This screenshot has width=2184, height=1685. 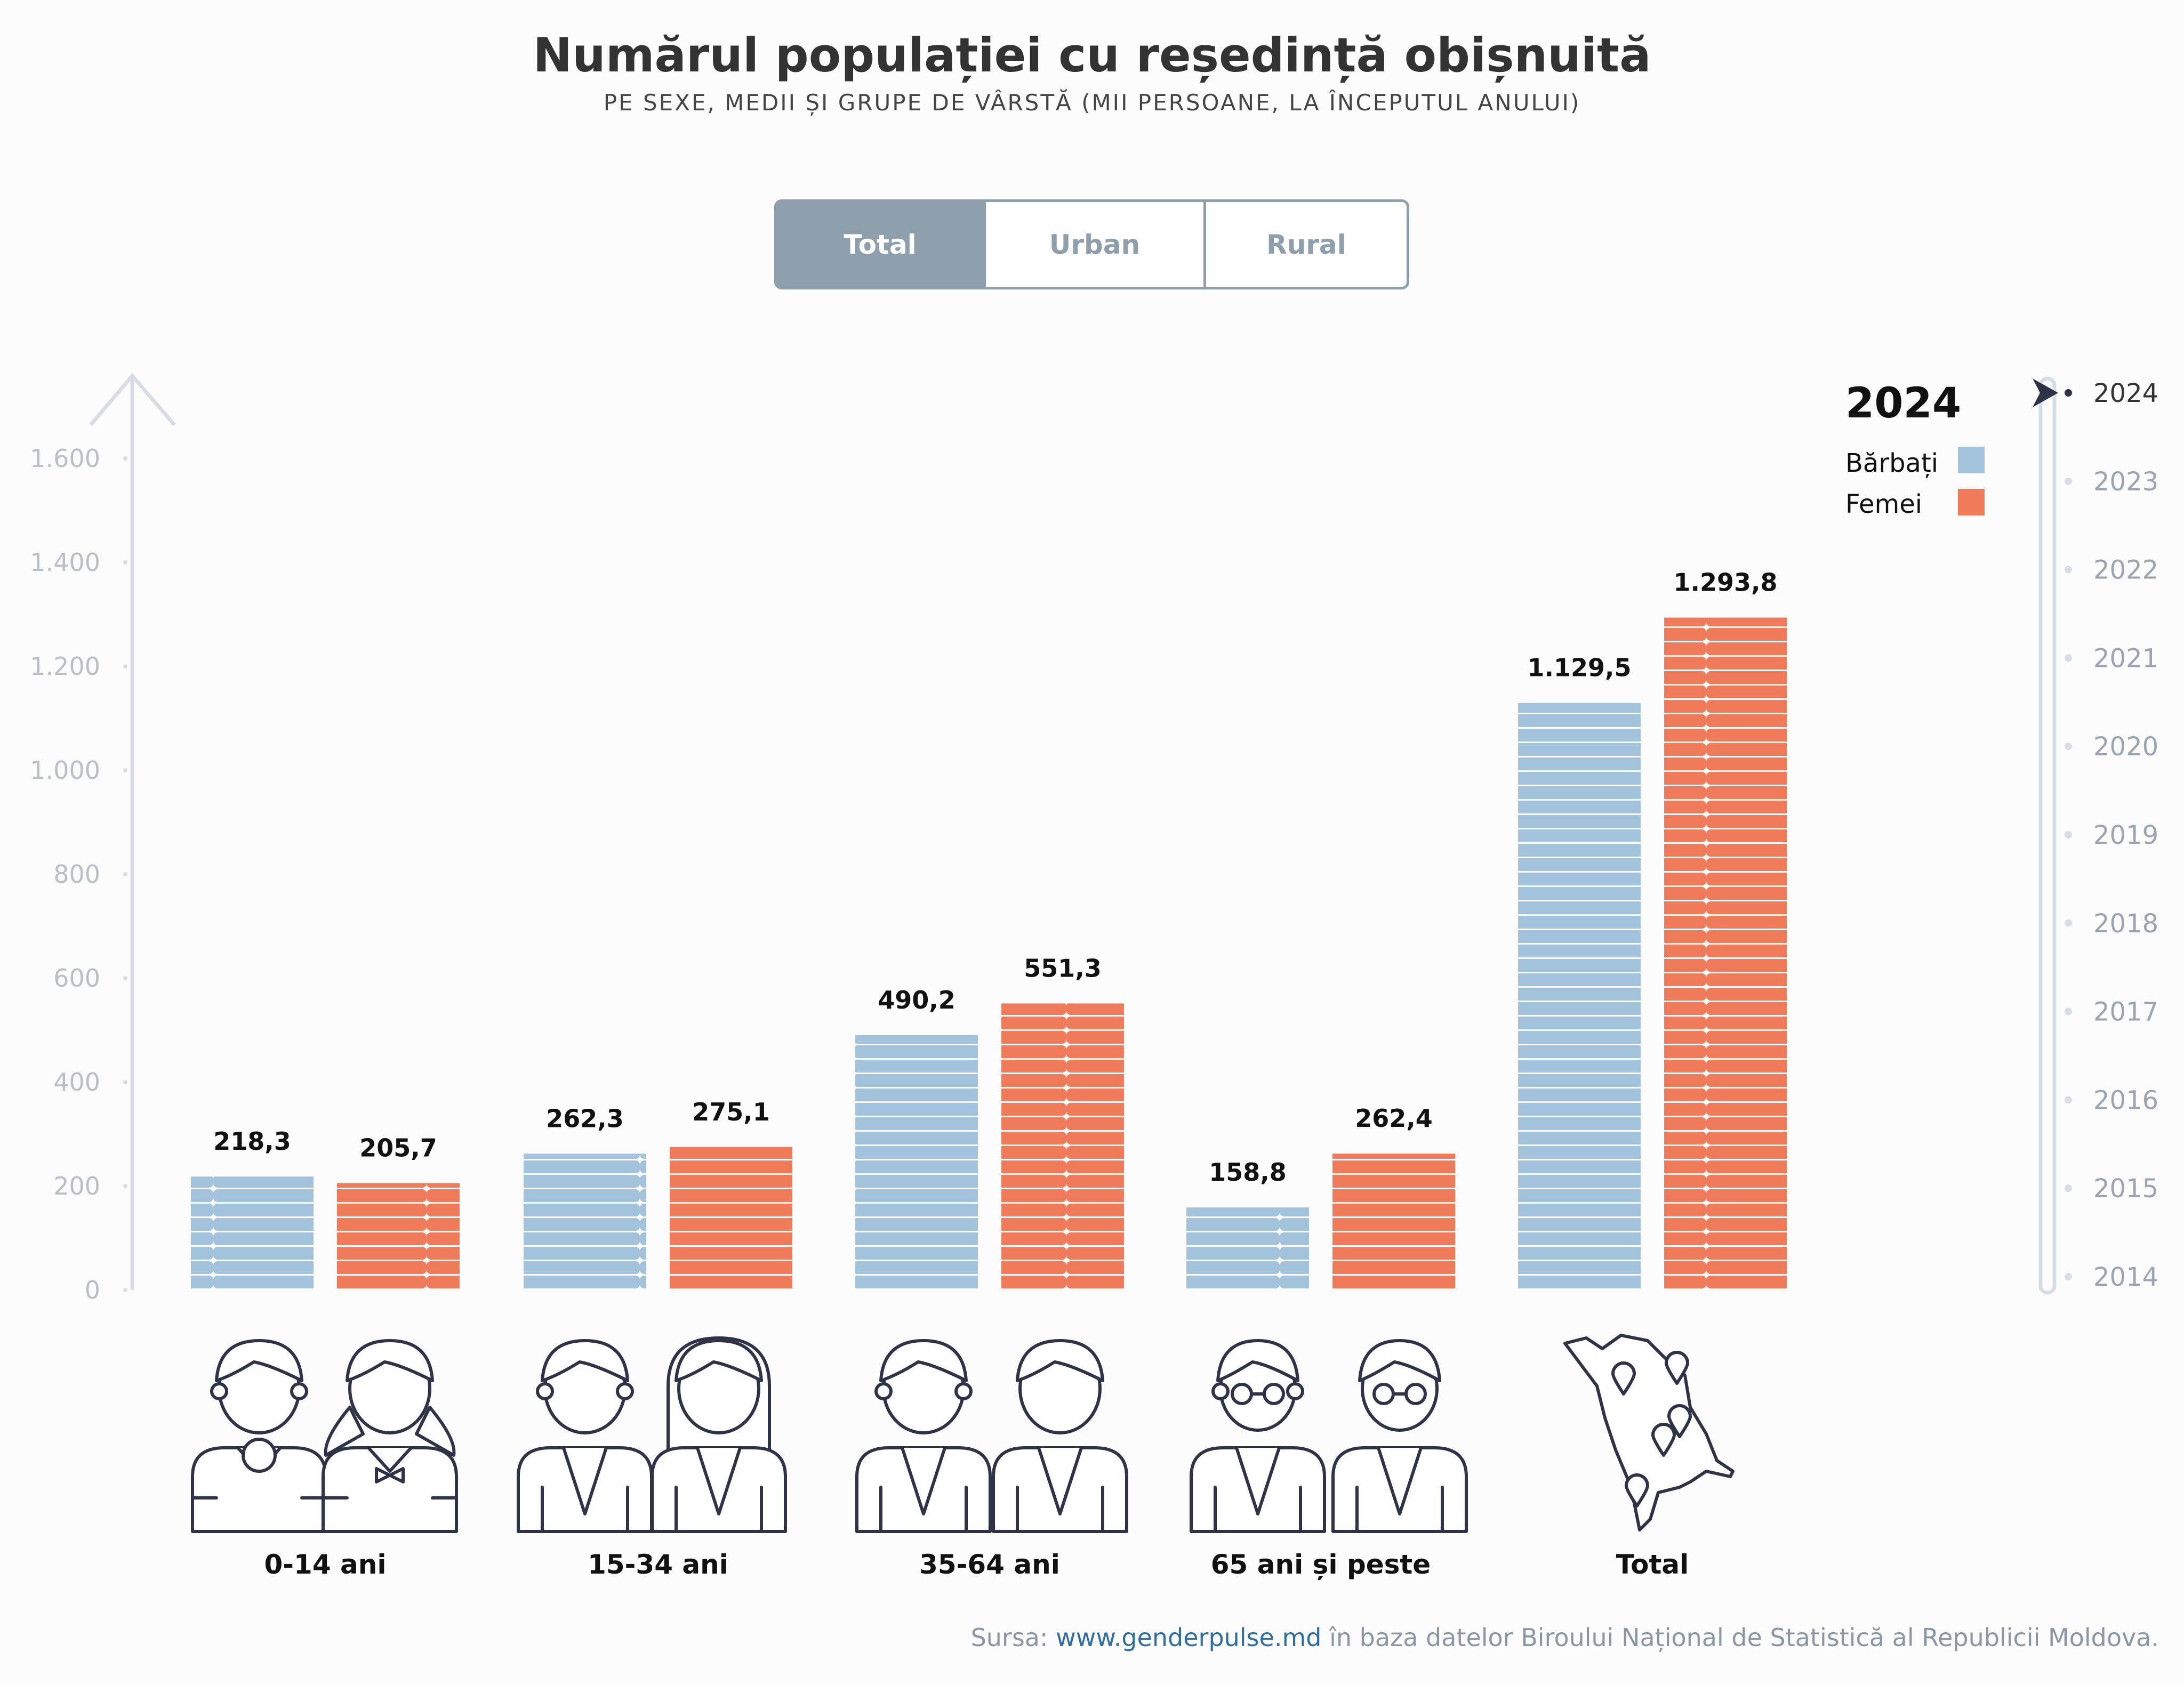 I want to click on y-axis-arrow-icon, so click(x=132, y=399).